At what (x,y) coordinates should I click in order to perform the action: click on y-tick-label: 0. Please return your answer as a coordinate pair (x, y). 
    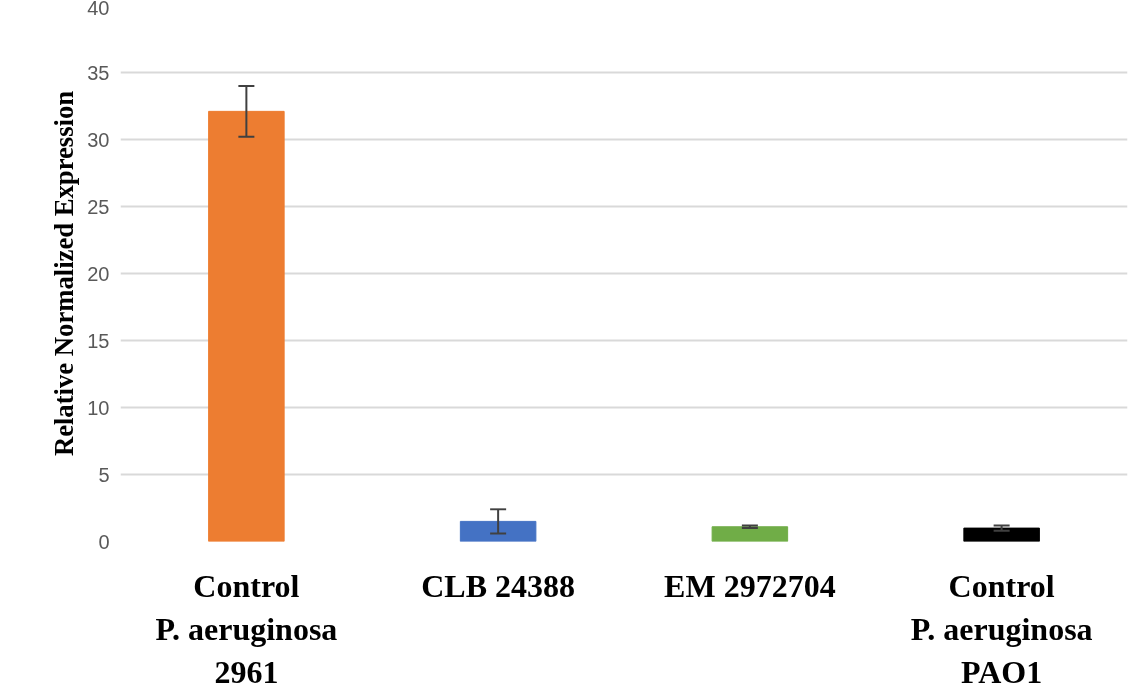
    Looking at the image, I should click on (104, 541).